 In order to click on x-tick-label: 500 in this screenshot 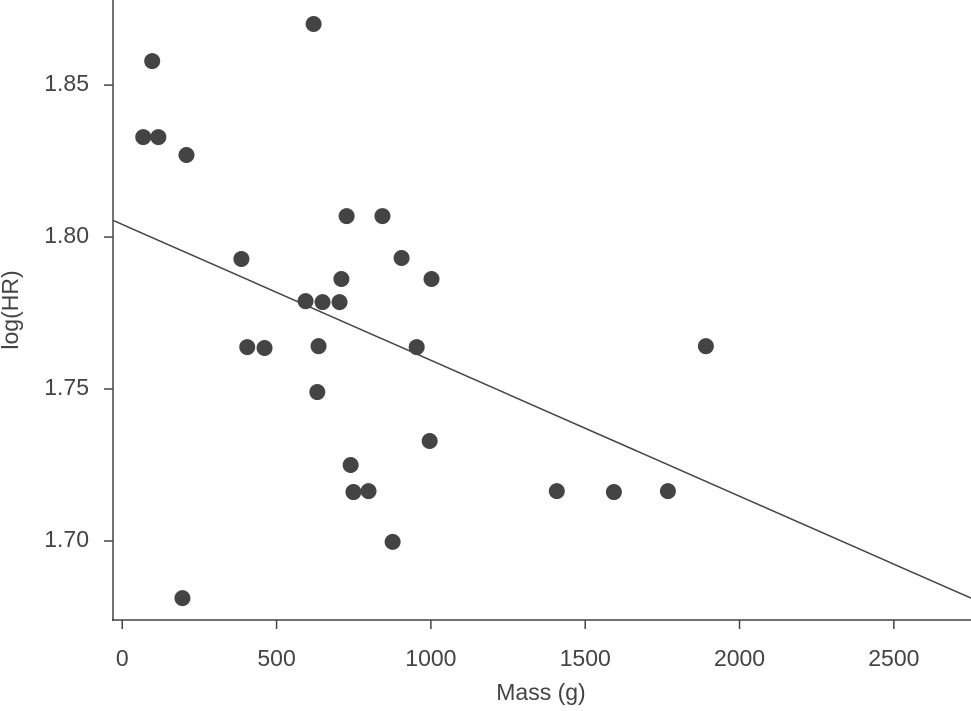, I will do `click(276, 658)`.